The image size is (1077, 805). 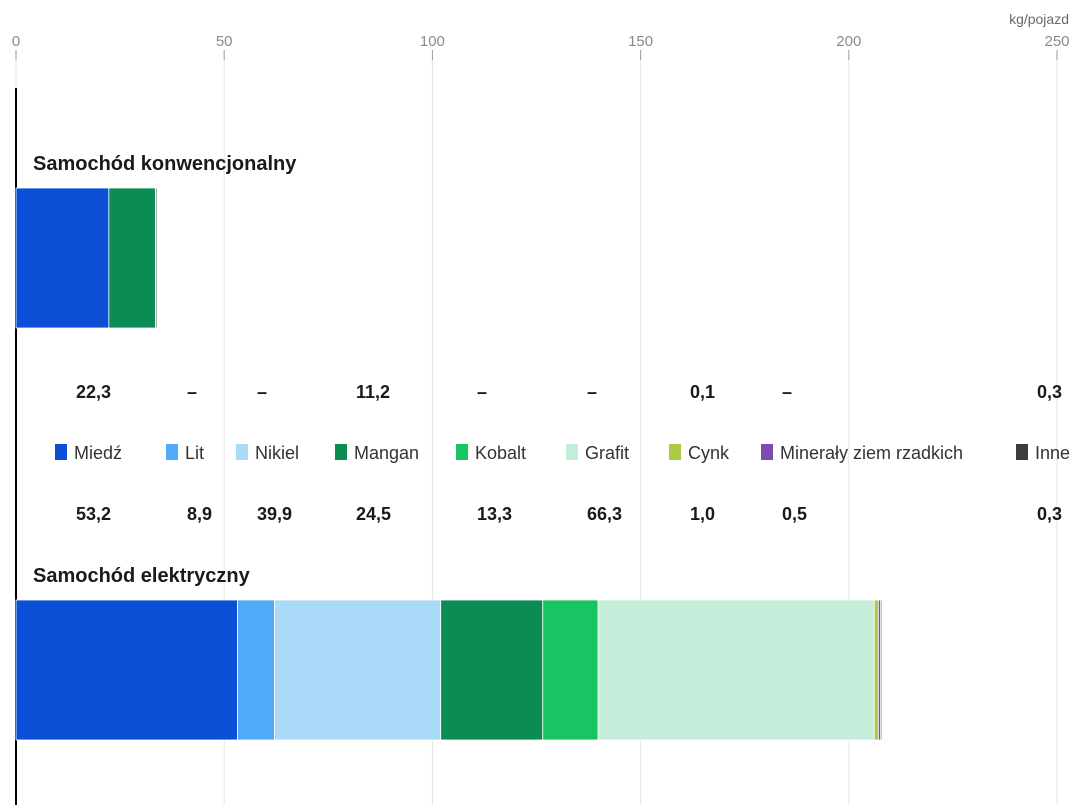 What do you see at coordinates (194, 453) in the screenshot?
I see `legend-label: Lit` at bounding box center [194, 453].